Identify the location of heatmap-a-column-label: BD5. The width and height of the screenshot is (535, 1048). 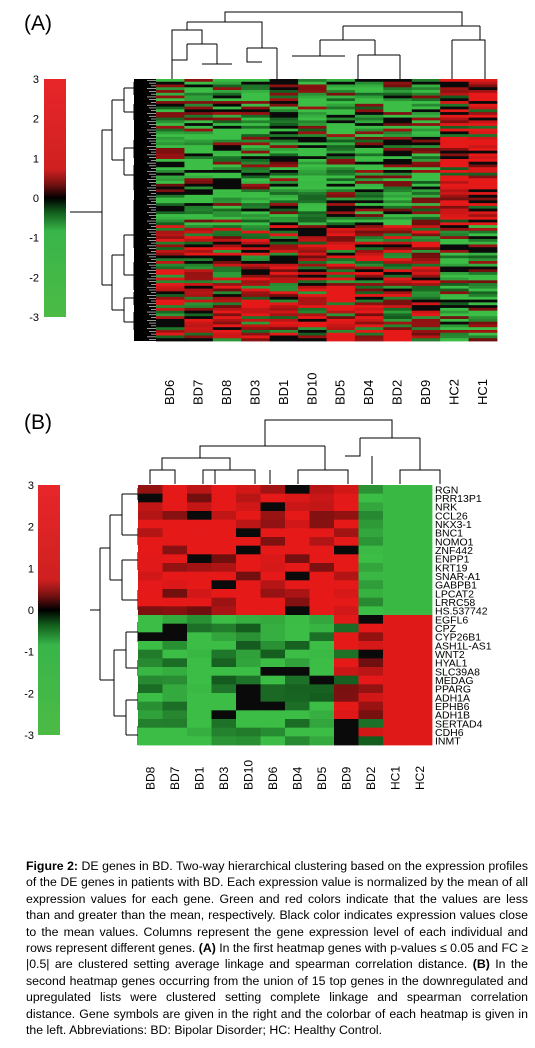
(340, 392).